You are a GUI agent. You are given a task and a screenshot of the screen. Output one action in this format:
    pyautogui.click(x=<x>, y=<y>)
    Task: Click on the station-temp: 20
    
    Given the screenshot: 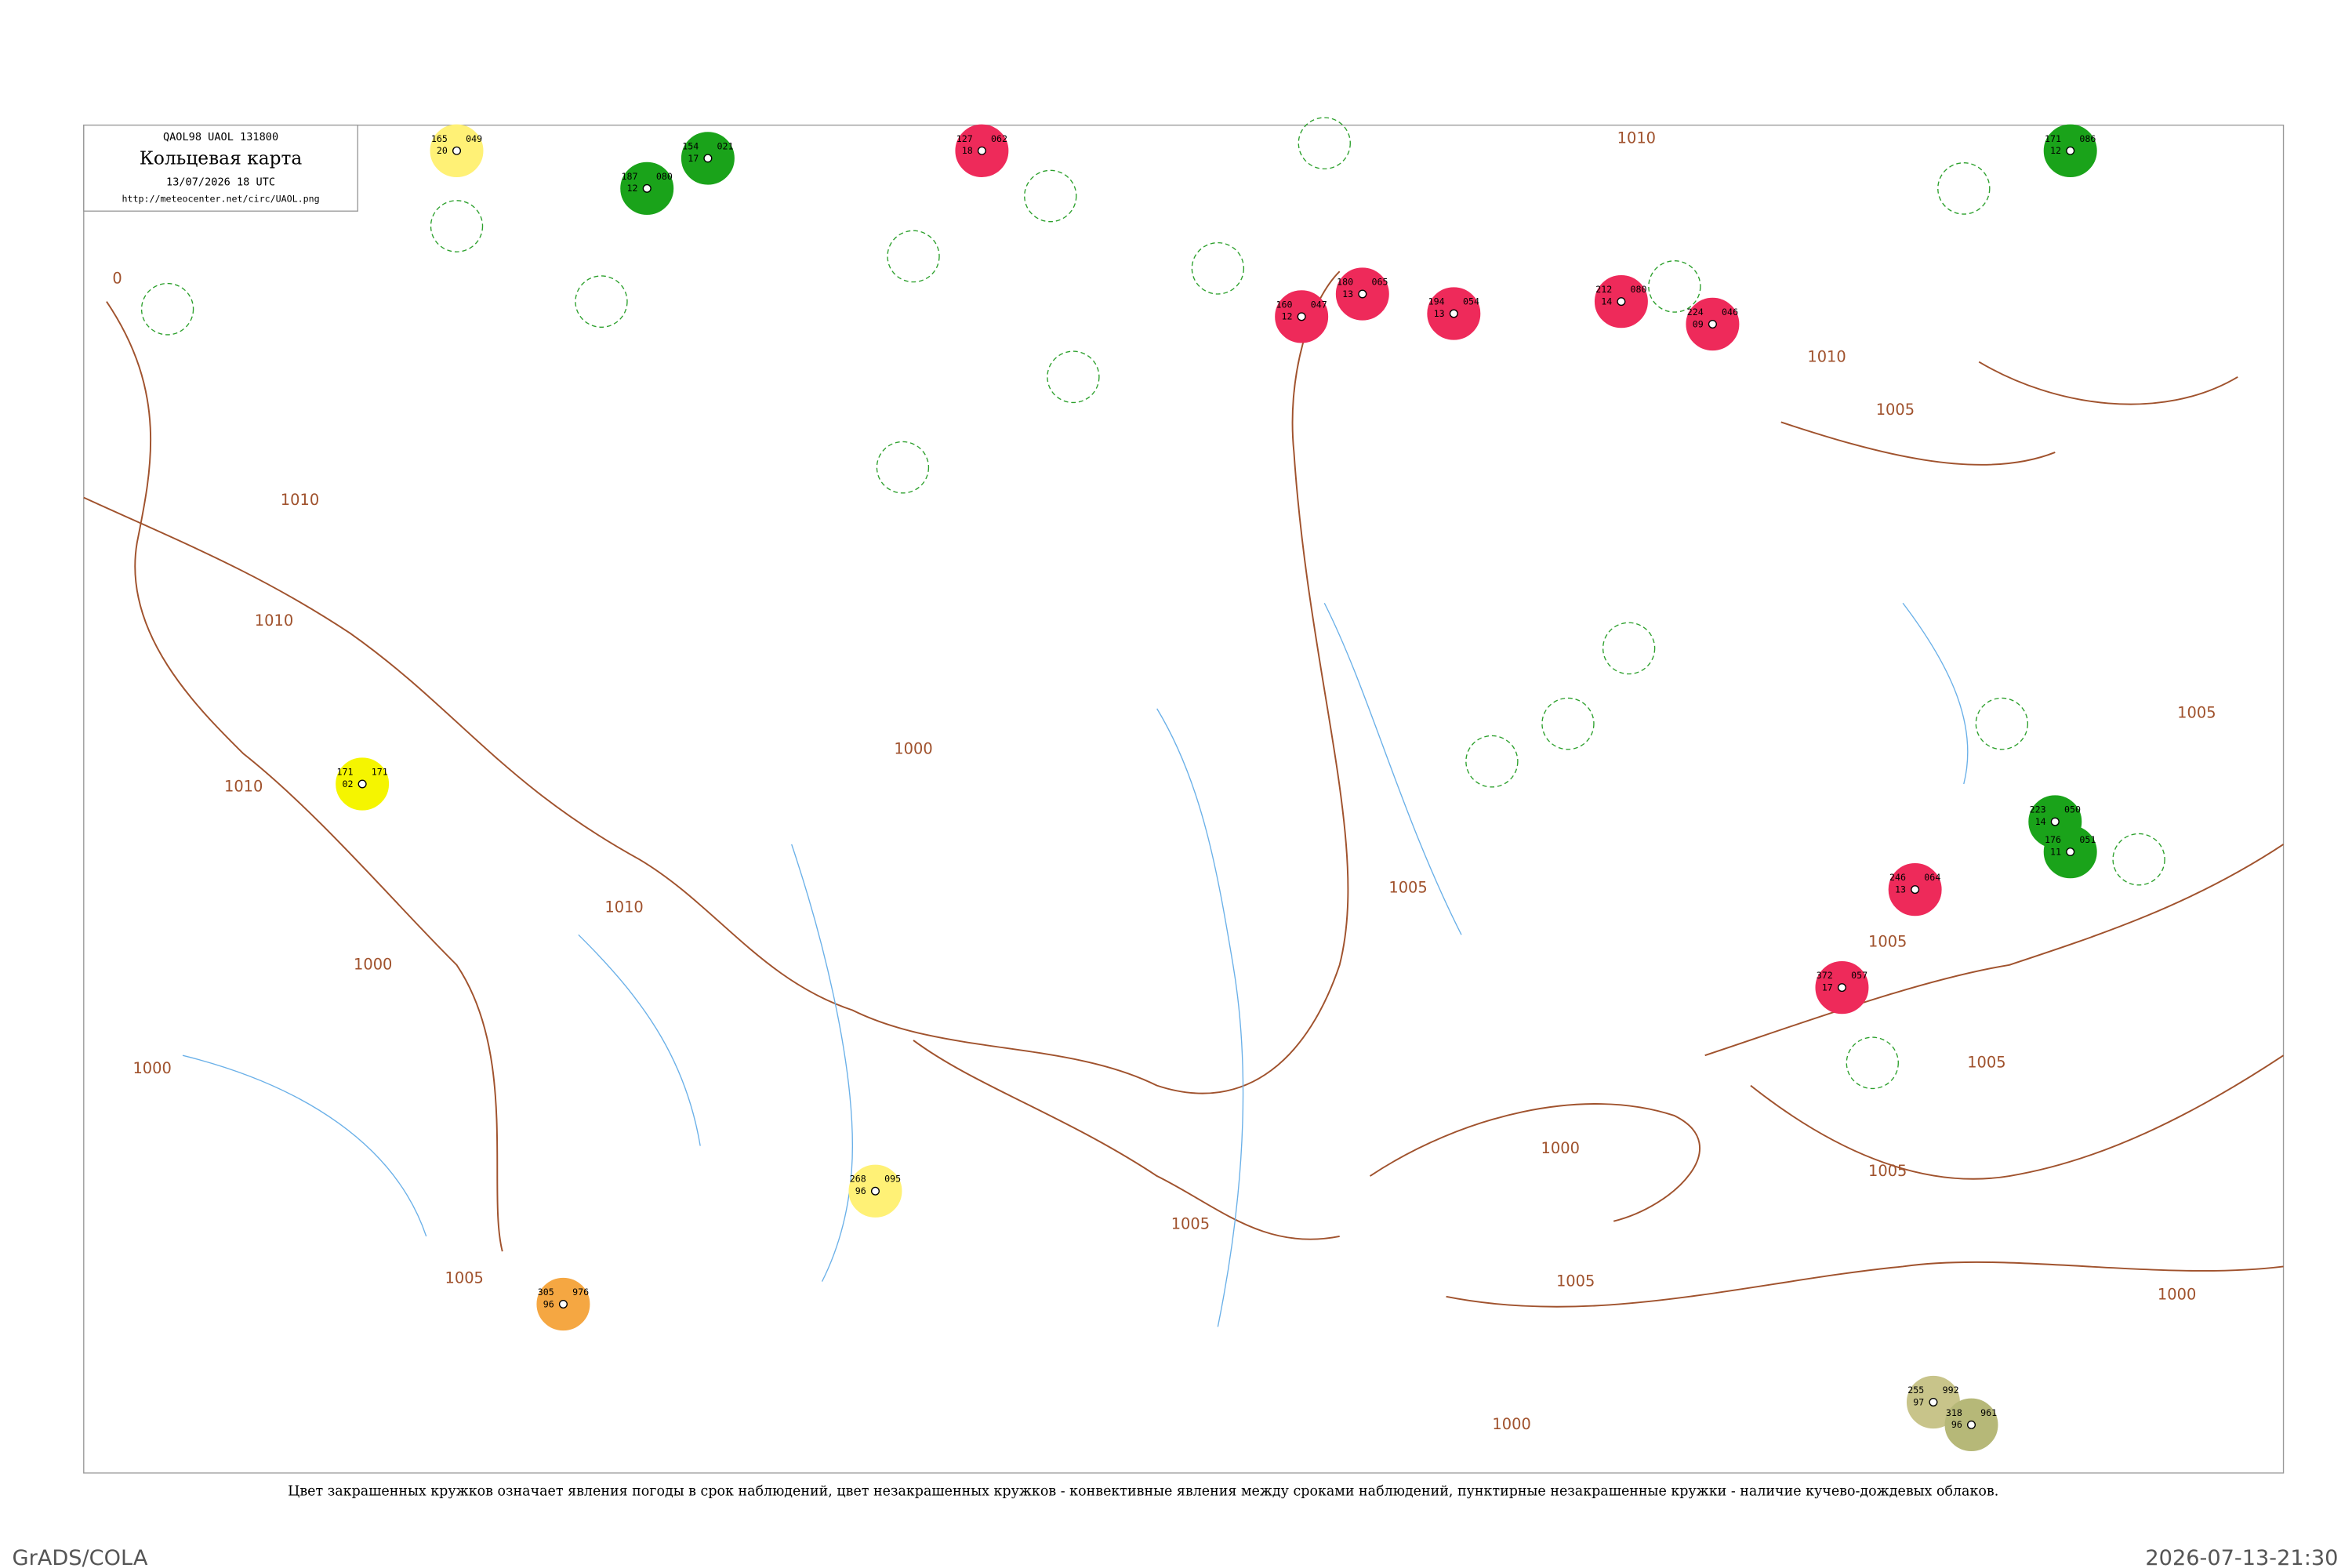 What is the action you would take?
    pyautogui.click(x=442, y=150)
    